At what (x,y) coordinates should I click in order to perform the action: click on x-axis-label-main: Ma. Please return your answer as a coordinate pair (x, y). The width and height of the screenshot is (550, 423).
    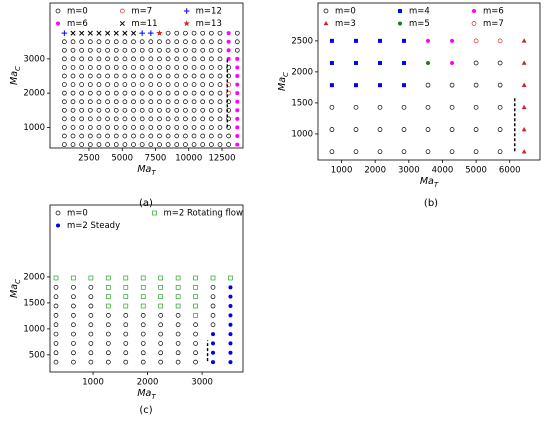
    Looking at the image, I should click on (144, 169).